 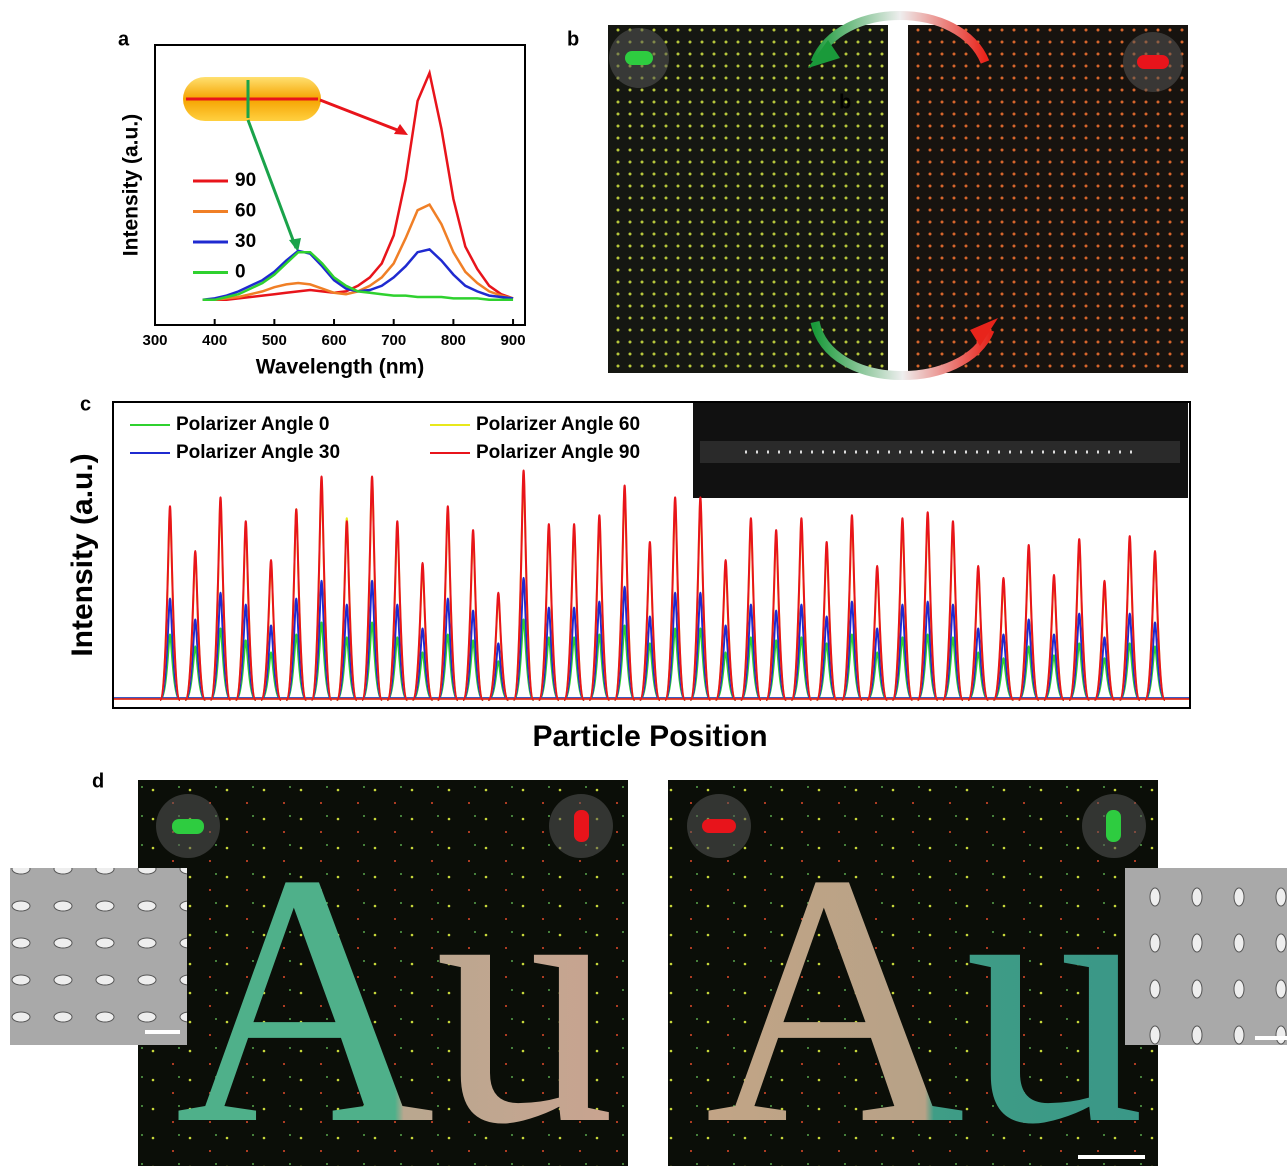 What do you see at coordinates (573, 39) in the screenshot?
I see `panel-label: b` at bounding box center [573, 39].